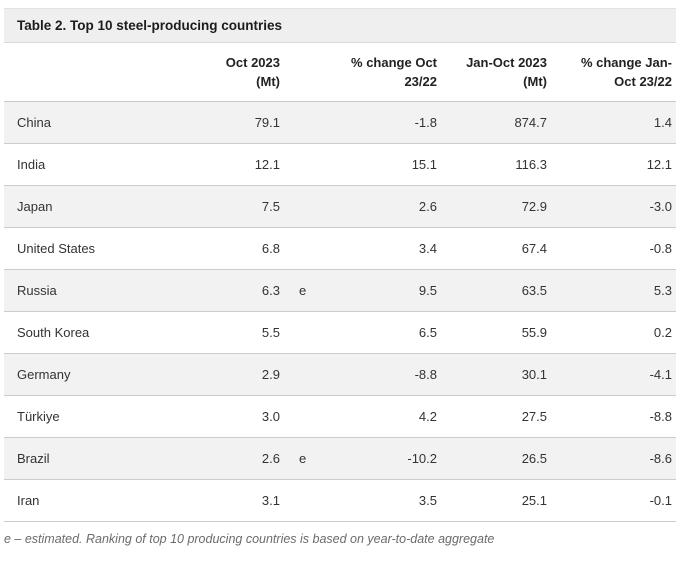 The width and height of the screenshot is (688, 562). Describe the element at coordinates (427, 206) in the screenshot. I see `pct-change-oct-cell: 2.6` at that location.